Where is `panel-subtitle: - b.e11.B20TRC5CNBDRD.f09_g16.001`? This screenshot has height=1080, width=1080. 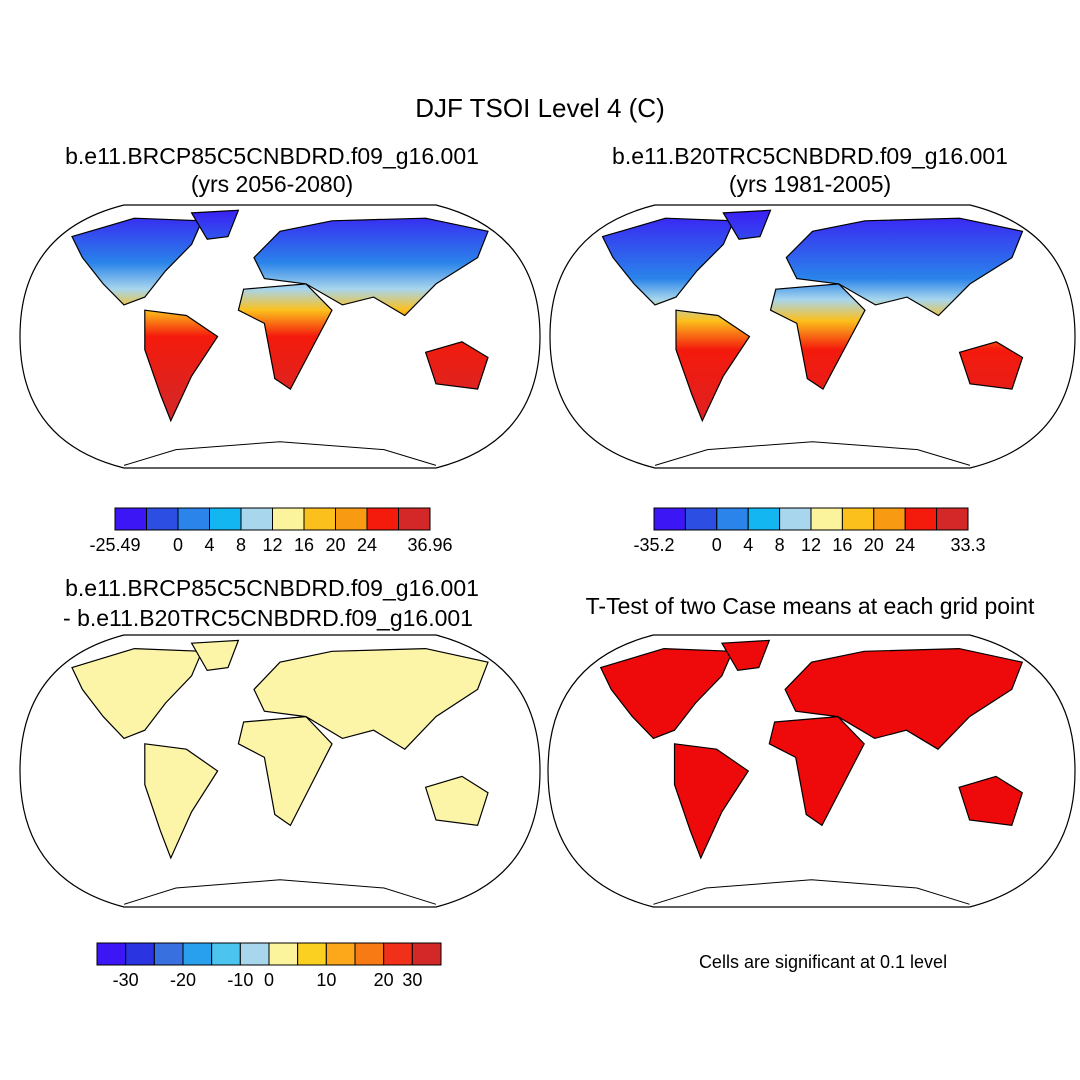 panel-subtitle: - b.e11.B20TRC5CNBDRD.f09_g16.001 is located at coordinates (268, 618).